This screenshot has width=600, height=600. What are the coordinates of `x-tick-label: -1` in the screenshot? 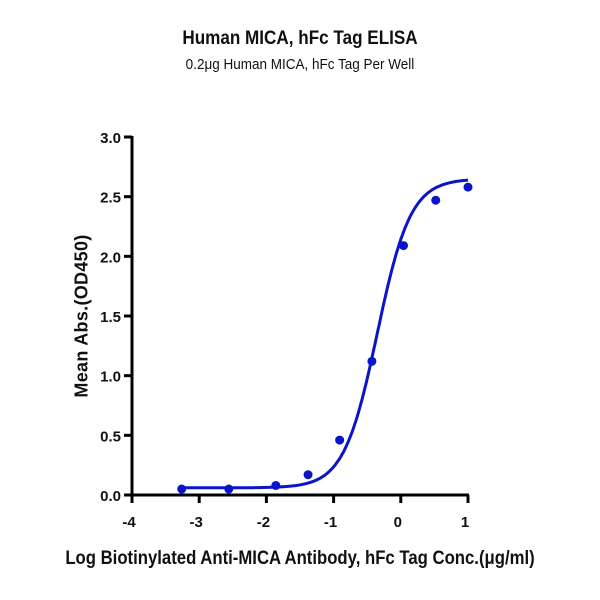 It's located at (330, 522).